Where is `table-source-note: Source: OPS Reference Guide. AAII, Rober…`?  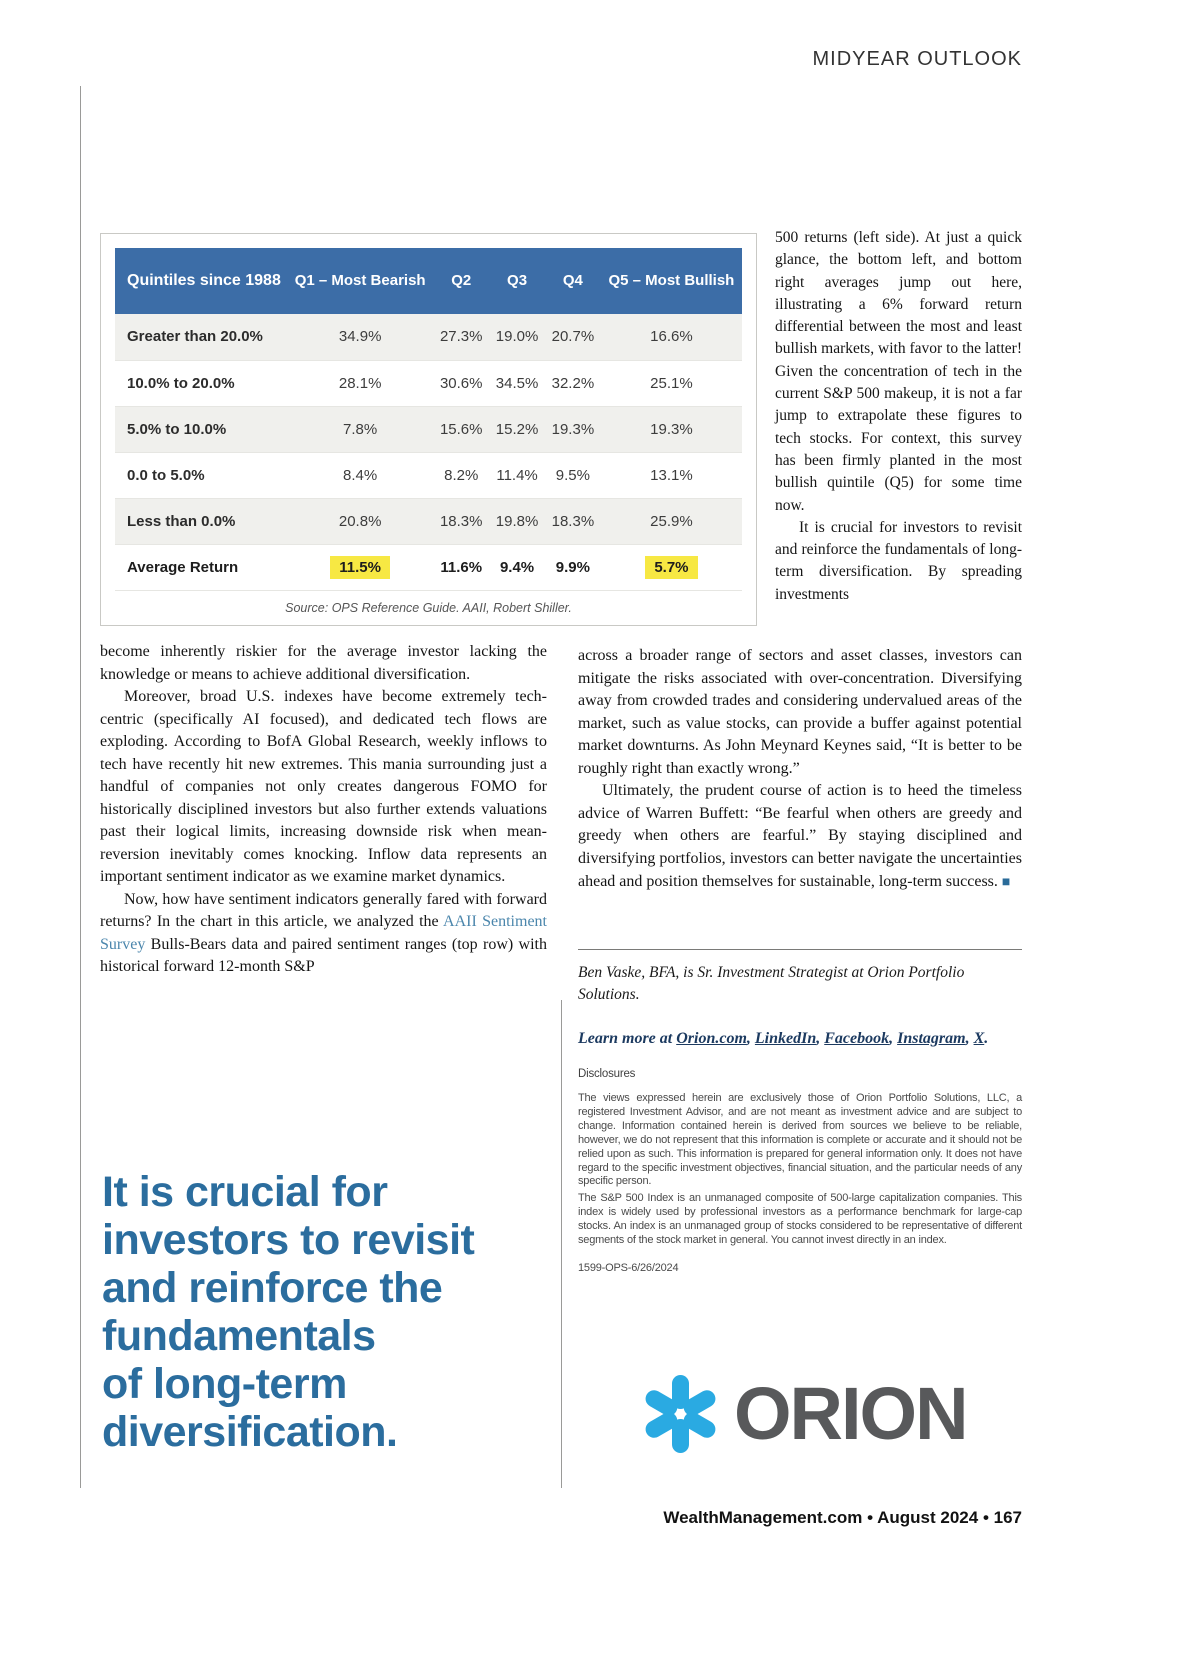
table-source-note: Source: OPS Reference Guide. AAII, Rober… is located at coordinates (428, 607).